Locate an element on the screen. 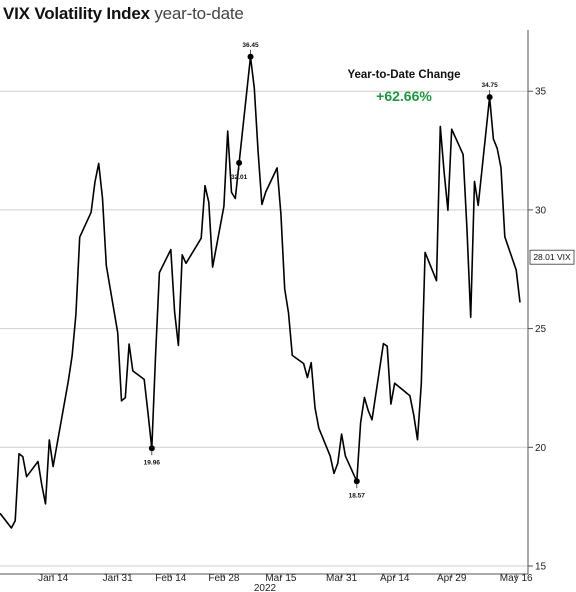 The image size is (576, 592). marker-label: 32.01 is located at coordinates (239, 177).